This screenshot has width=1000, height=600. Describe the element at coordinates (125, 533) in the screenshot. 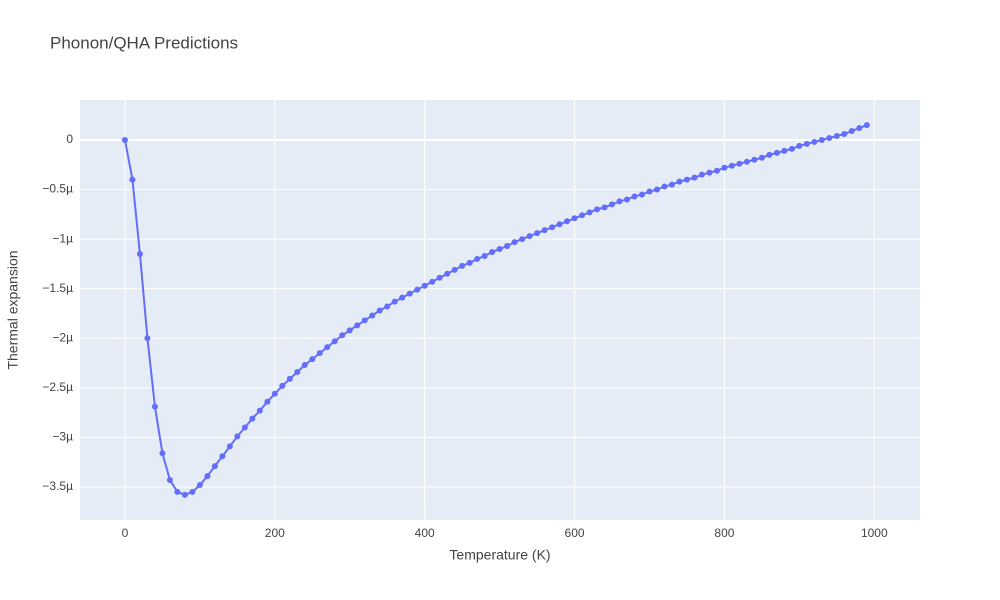

I see `x-tick-label: 0` at that location.